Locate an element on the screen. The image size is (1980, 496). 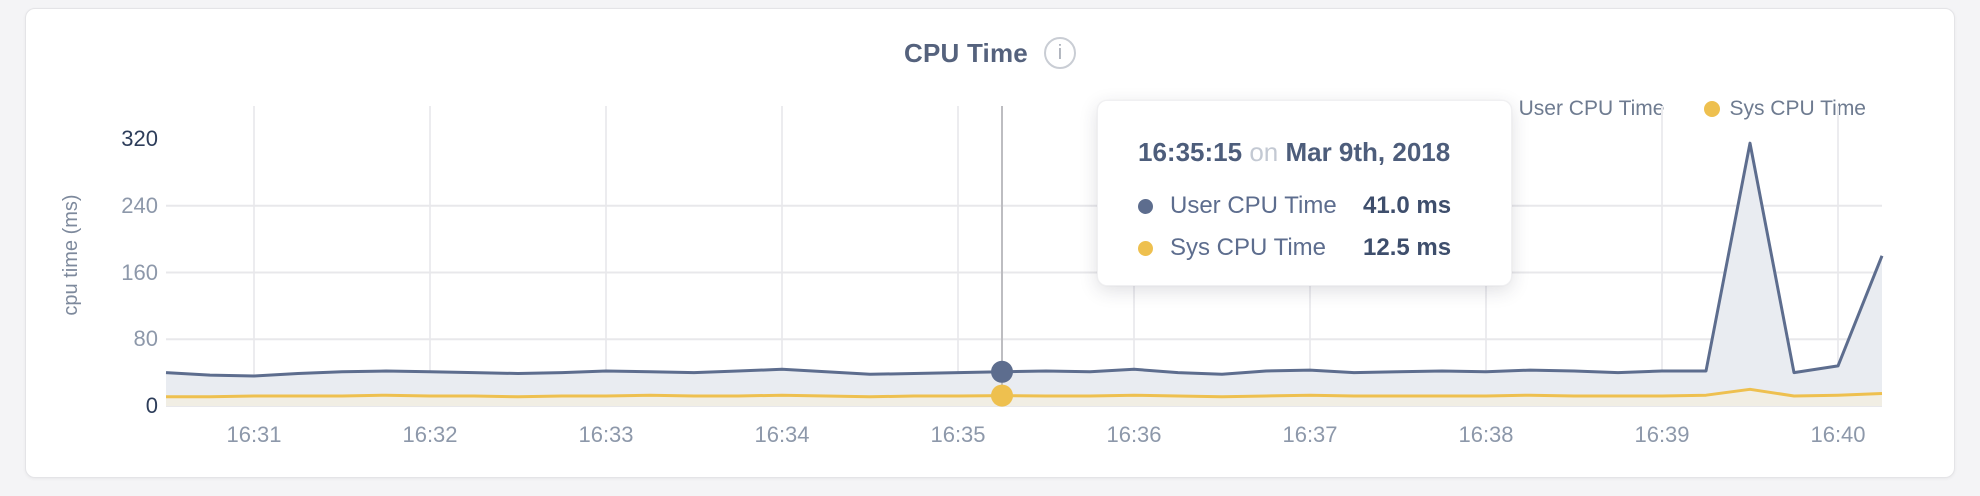
tooltip-dot-sys-icon is located at coordinates (1145, 248).